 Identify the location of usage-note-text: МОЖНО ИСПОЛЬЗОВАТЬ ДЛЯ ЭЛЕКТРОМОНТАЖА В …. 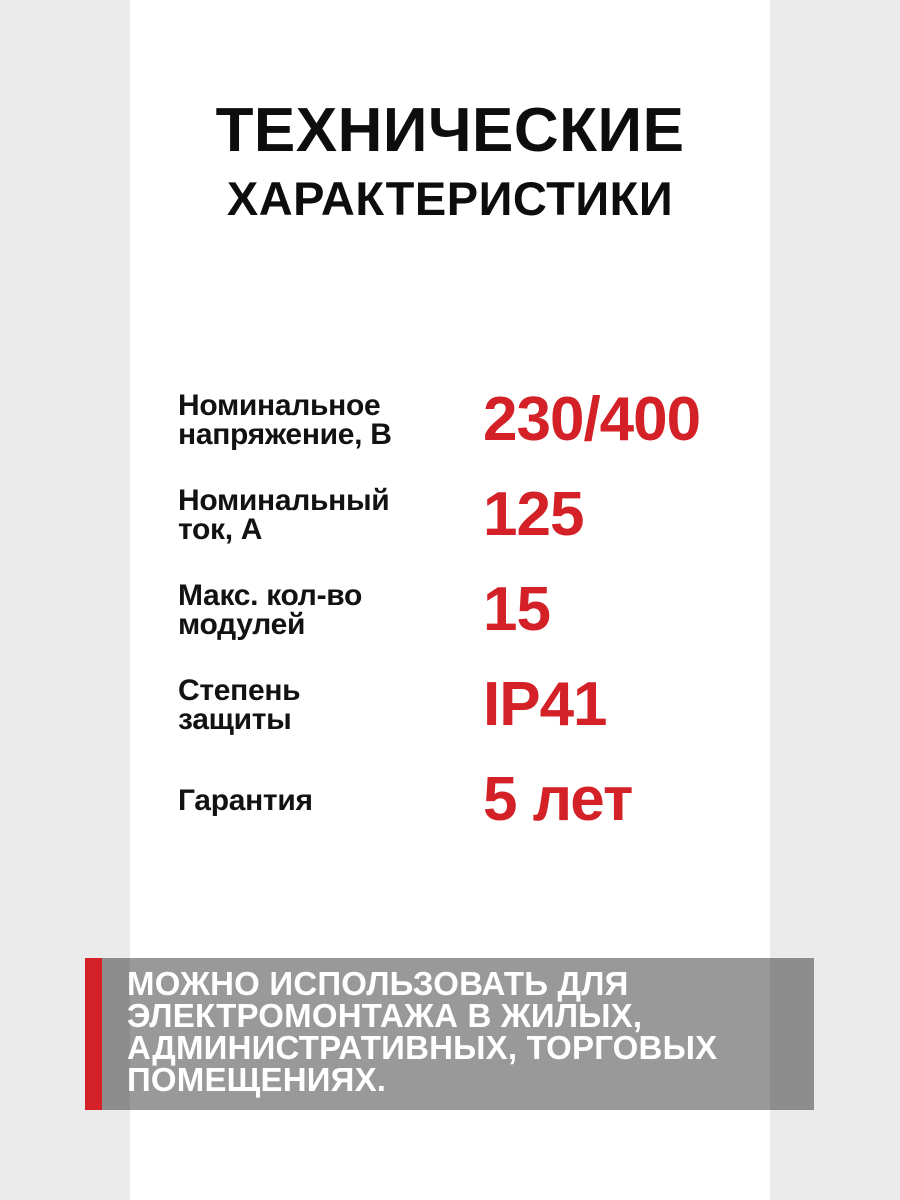
(422, 1031).